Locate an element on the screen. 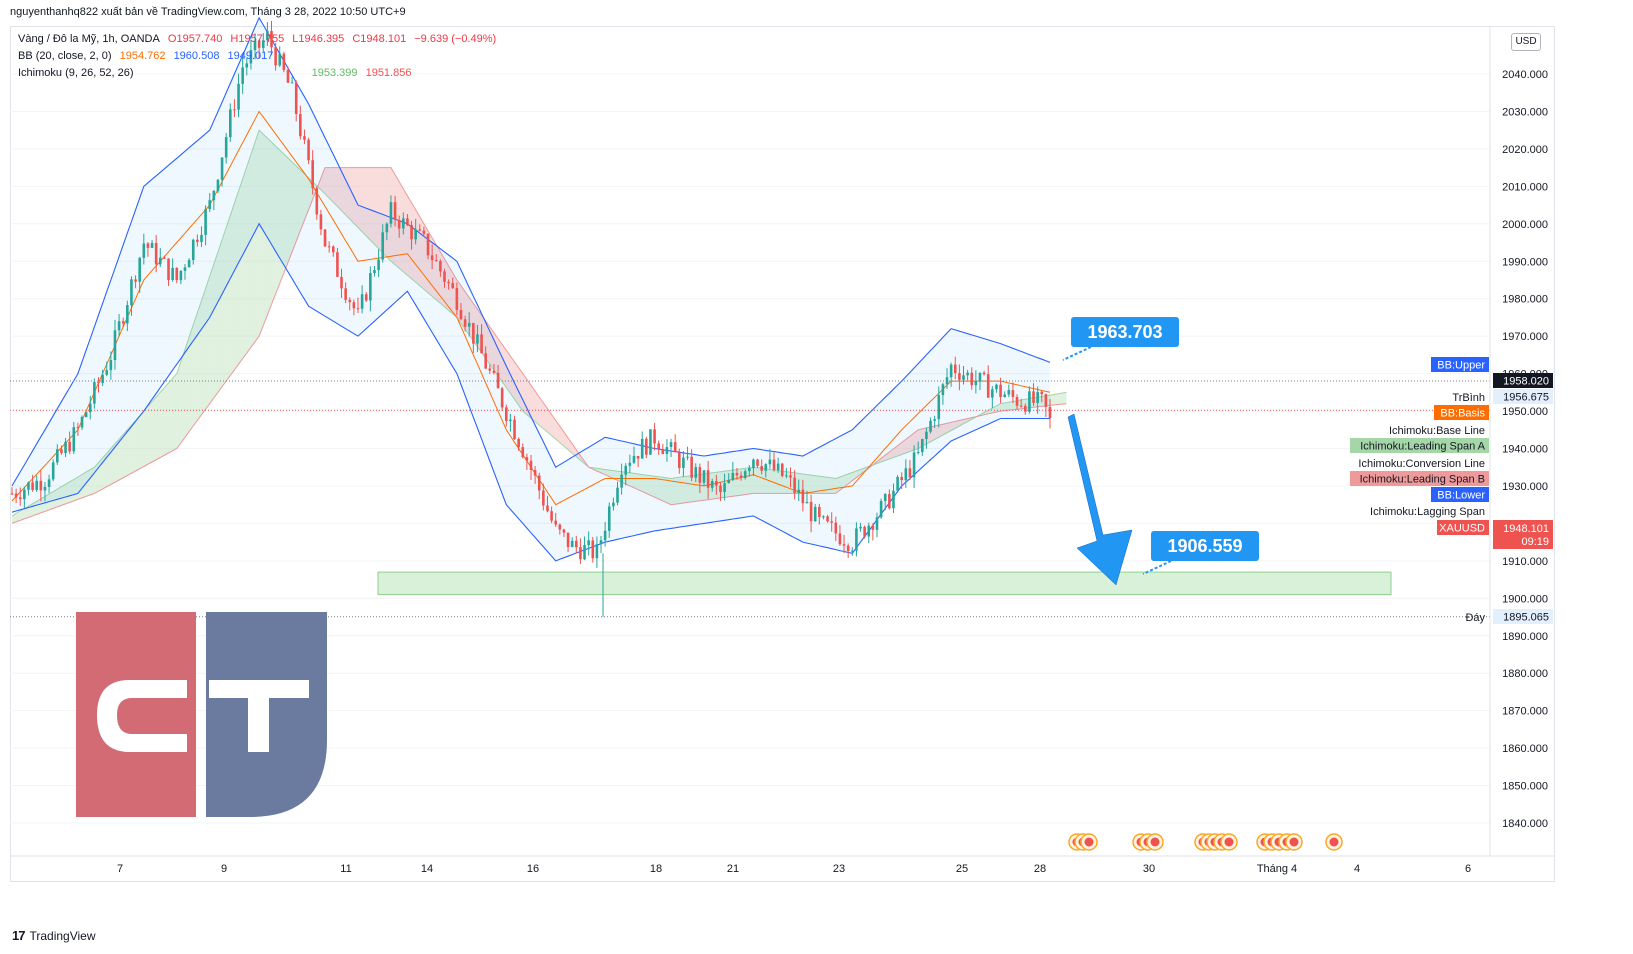 Image resolution: width=1633 pixels, height=954 pixels. ichimoku-value-a: 1953.399 is located at coordinates (334, 73).